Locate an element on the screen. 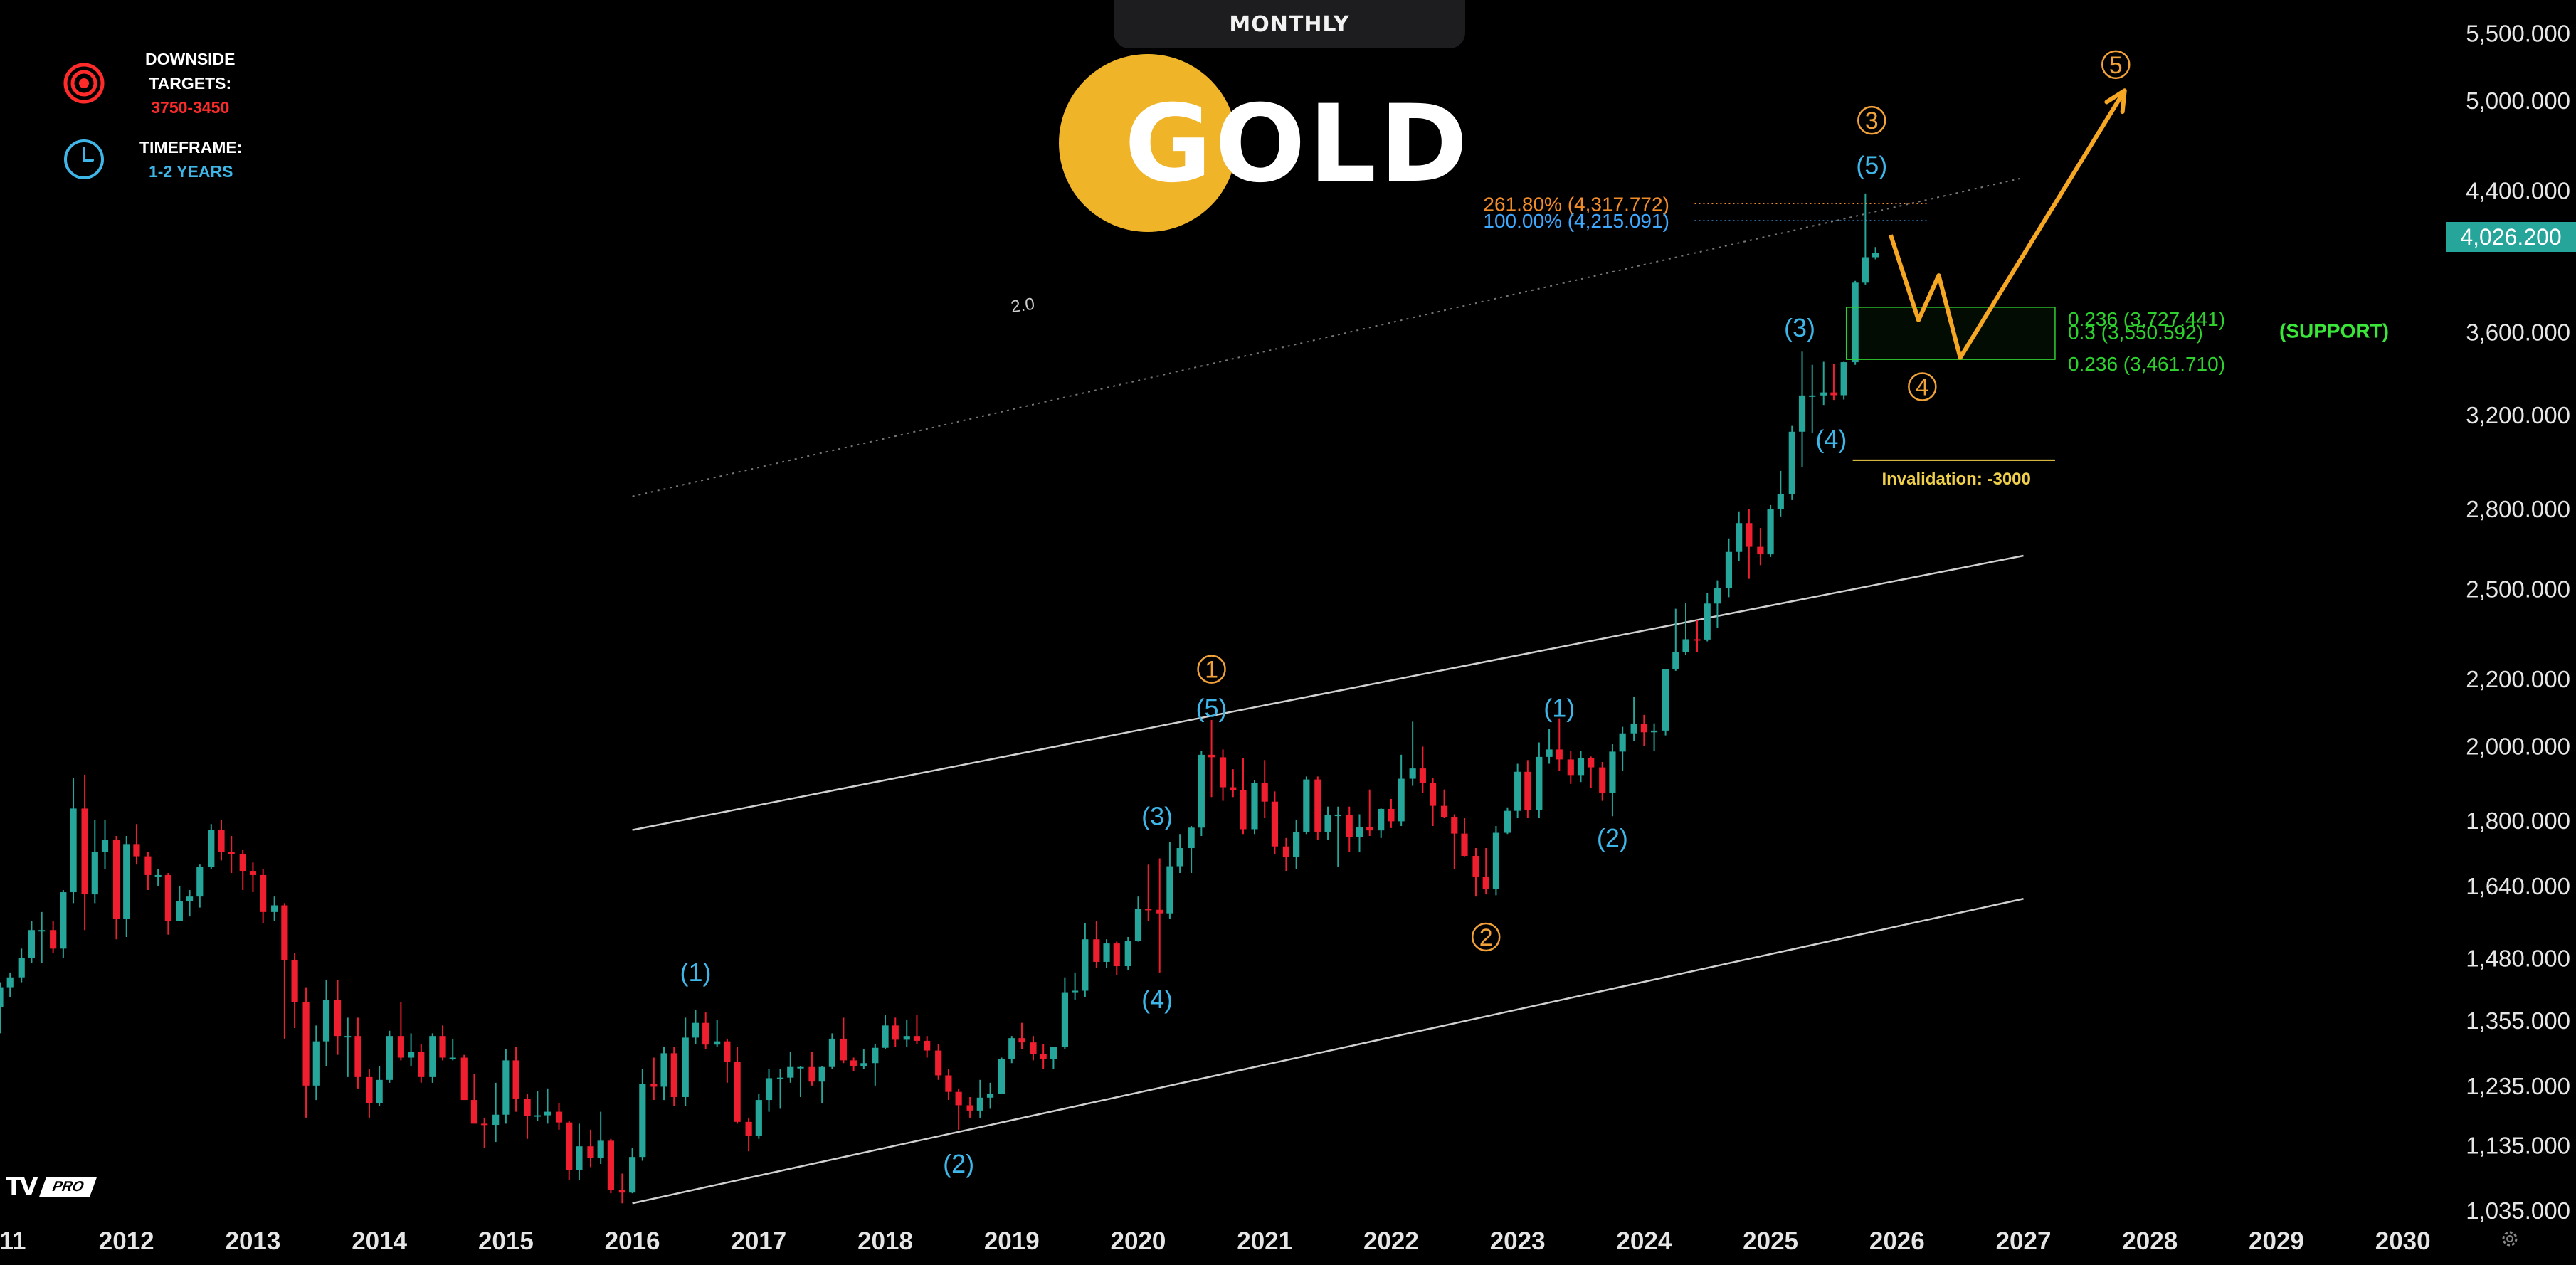 The image size is (2576, 1265). gear-icon is located at coordinates (2509, 1238).